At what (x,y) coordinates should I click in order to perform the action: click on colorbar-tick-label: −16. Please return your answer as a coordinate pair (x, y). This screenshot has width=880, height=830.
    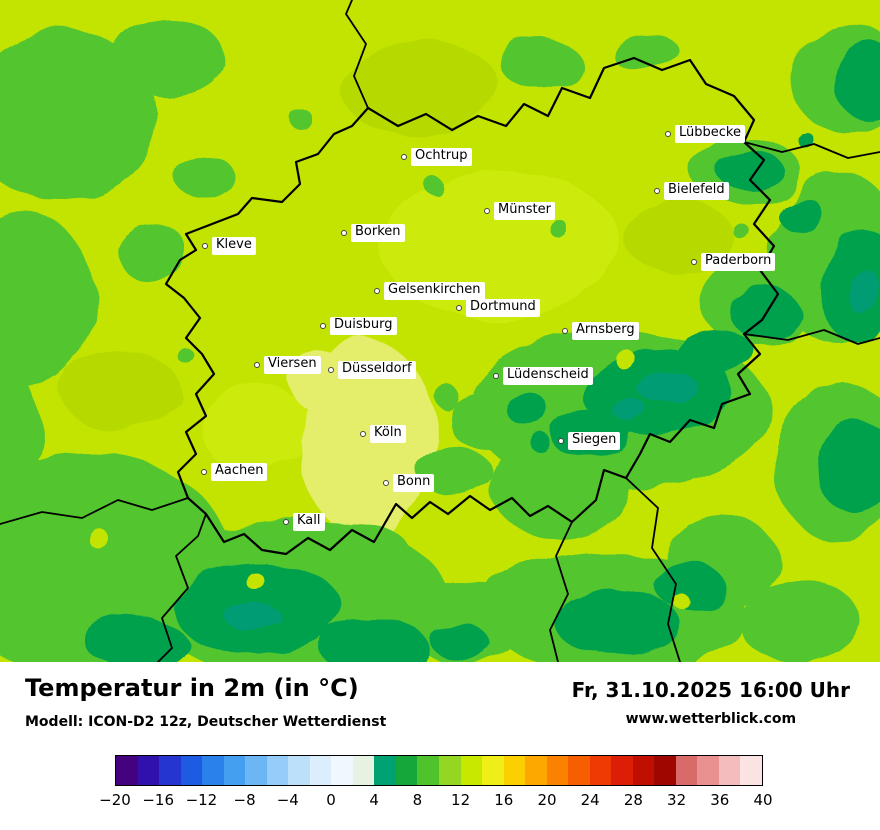
    Looking at the image, I should click on (158, 800).